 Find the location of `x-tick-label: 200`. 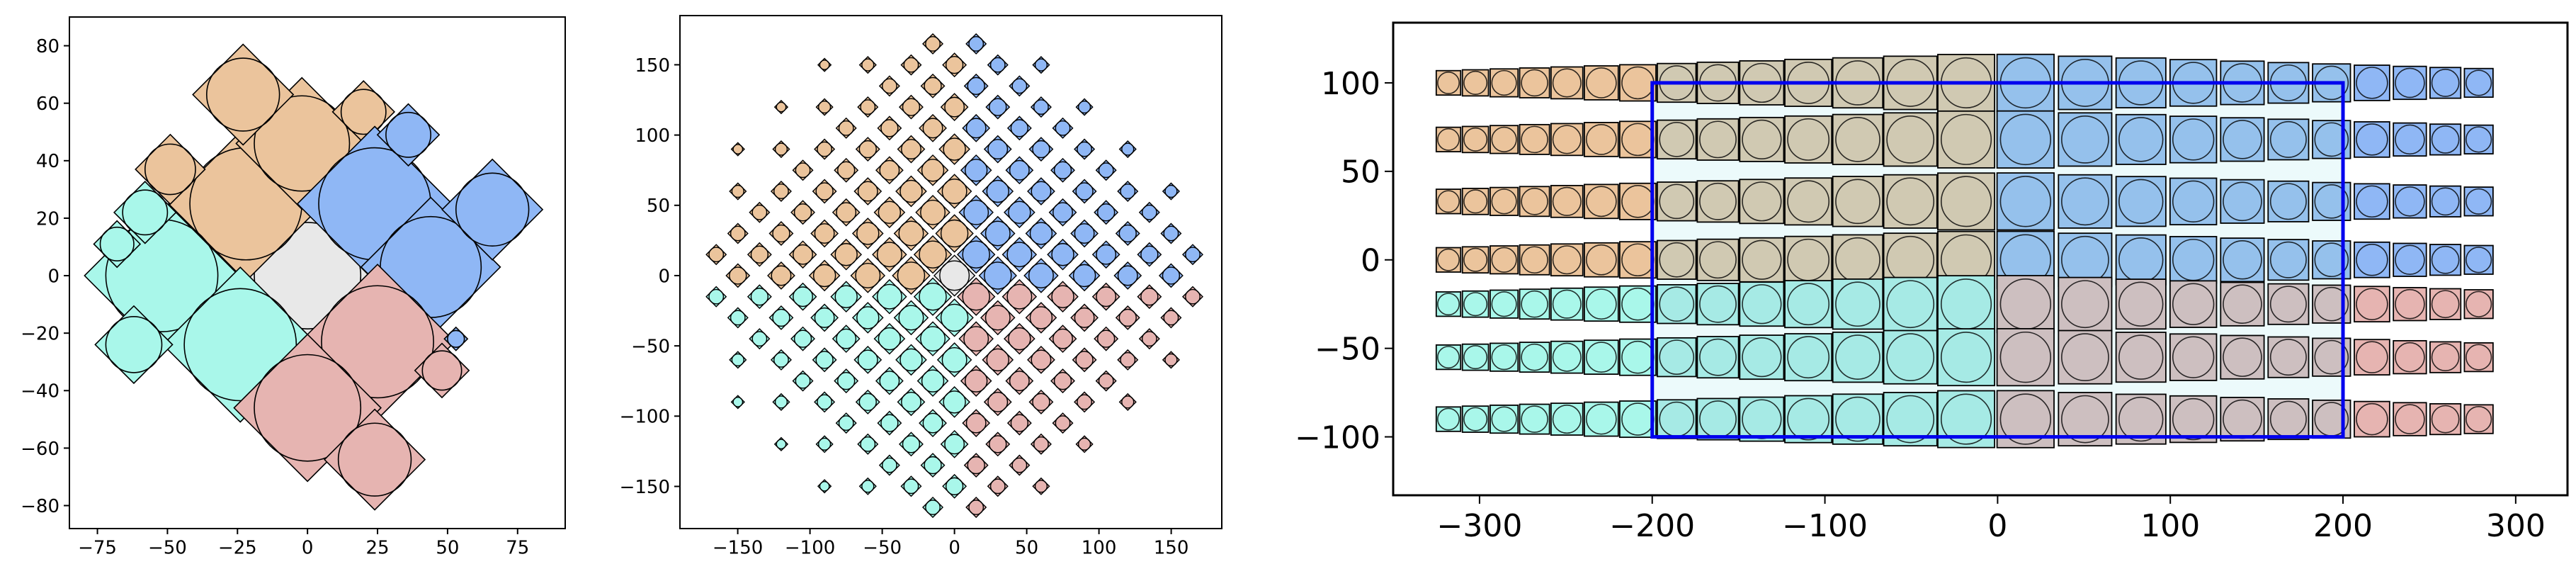

x-tick-label: 200 is located at coordinates (2343, 526).